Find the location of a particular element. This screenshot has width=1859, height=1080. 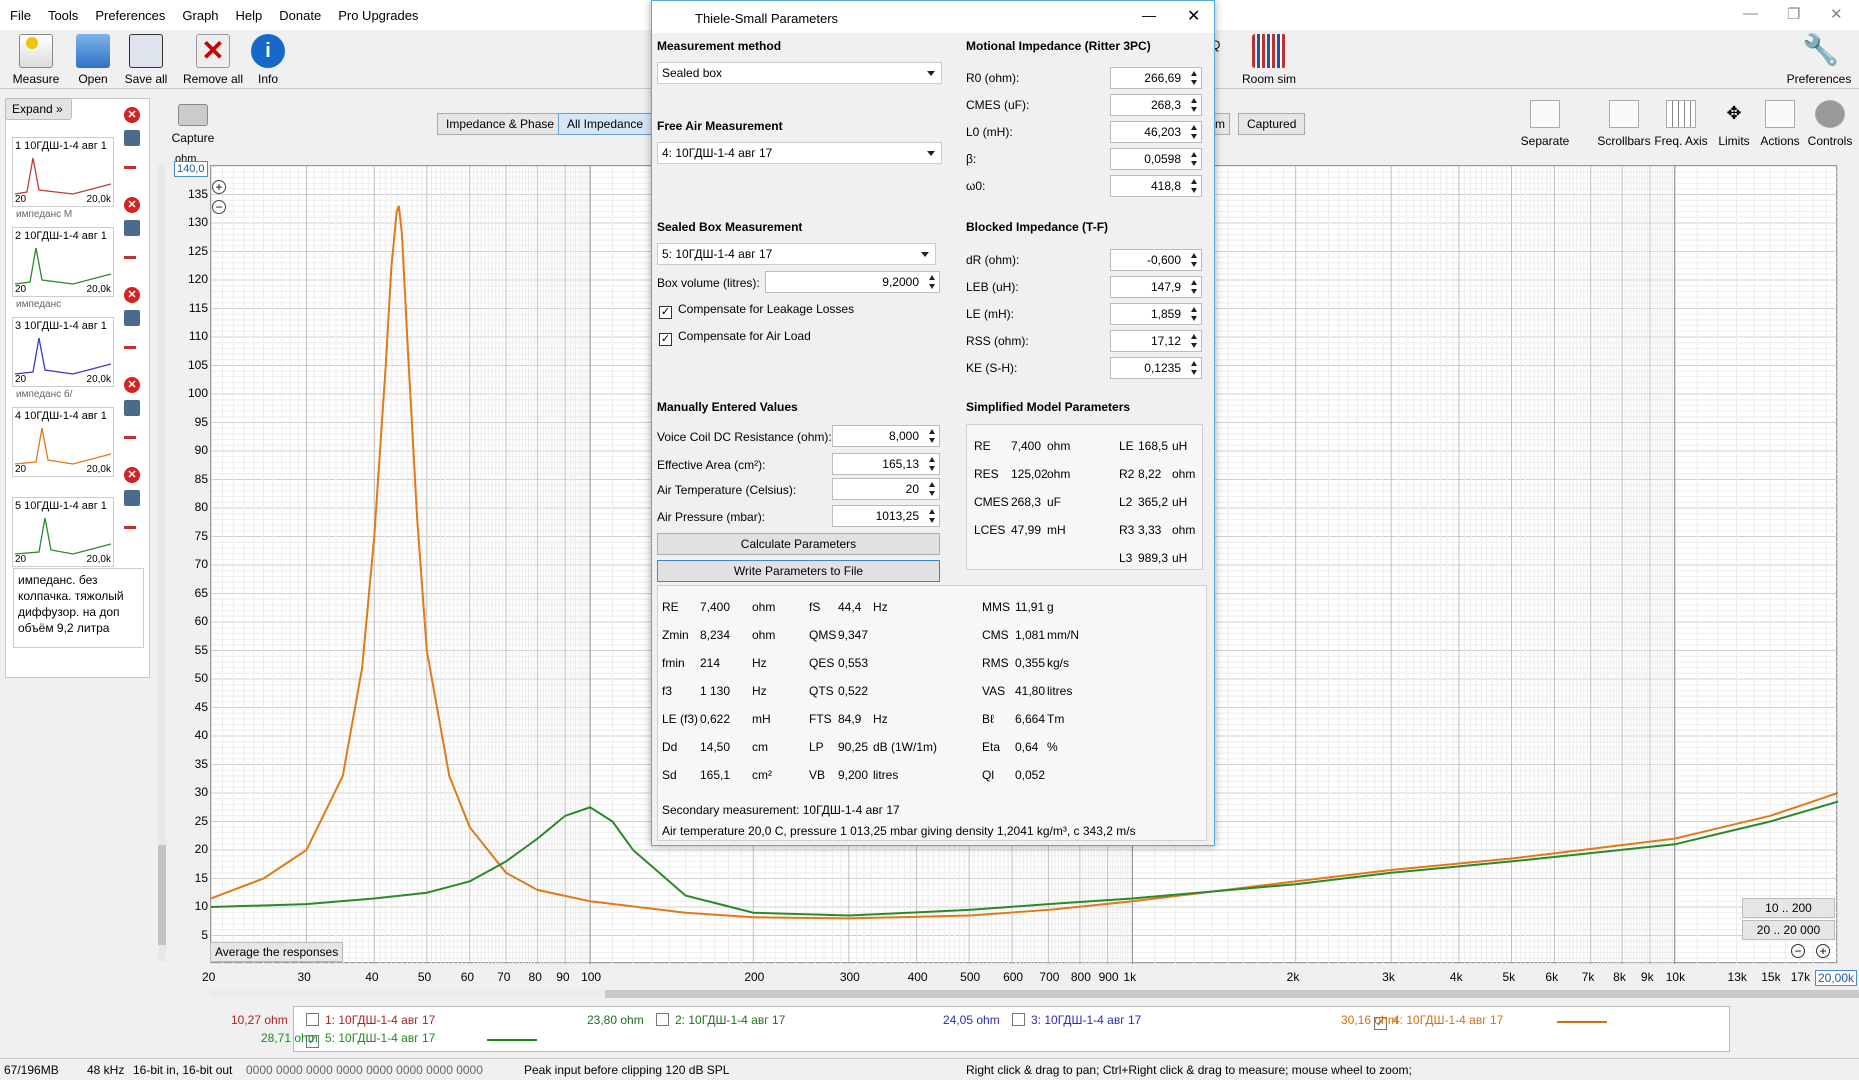

x-zoom-in-icon: + is located at coordinates (1823, 951).